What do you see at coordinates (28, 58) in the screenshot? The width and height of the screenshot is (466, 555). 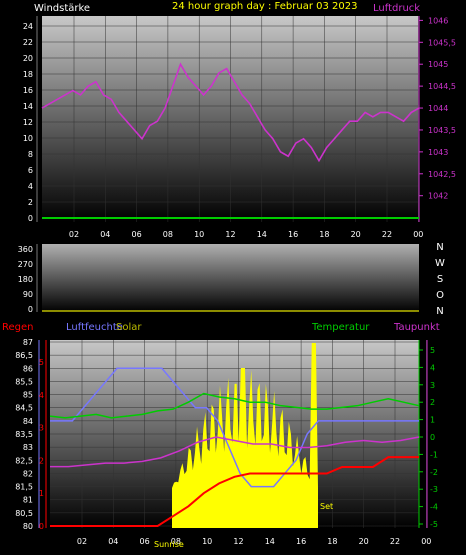 I see `wind-tick-label: 20` at bounding box center [28, 58].